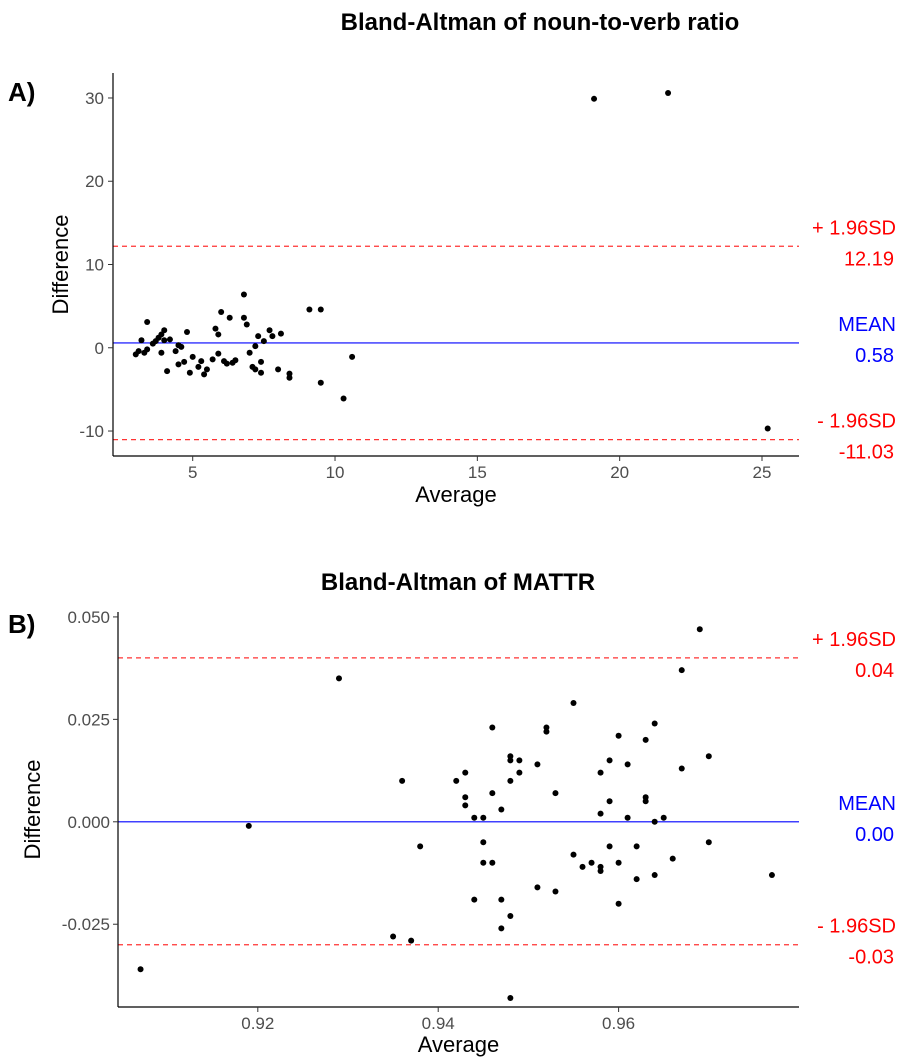  Describe the element at coordinates (540, 22) in the screenshot. I see `chart-title: Bland-Altman of noun-to-verb ratio` at that location.